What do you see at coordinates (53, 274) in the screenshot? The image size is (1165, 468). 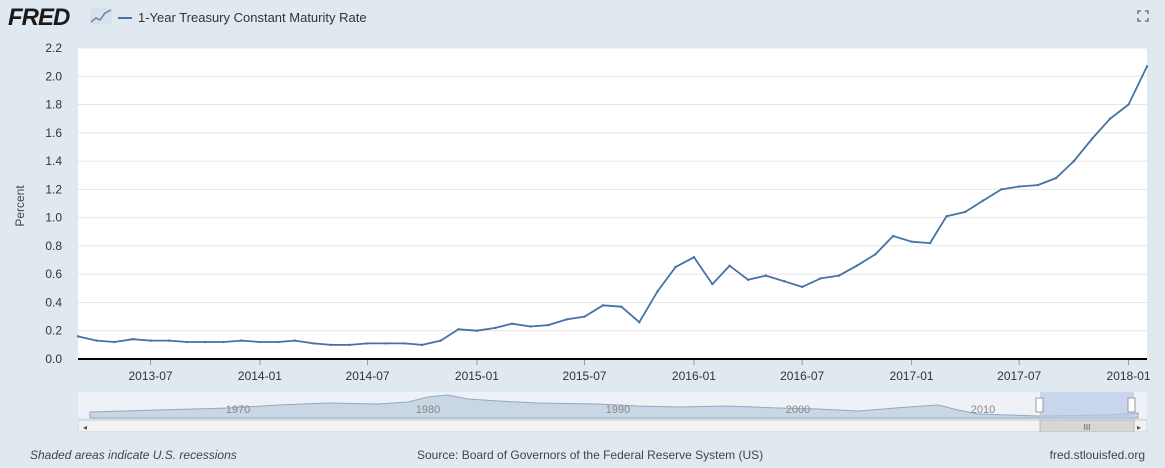 I see `y-tick-label: 0.6` at bounding box center [53, 274].